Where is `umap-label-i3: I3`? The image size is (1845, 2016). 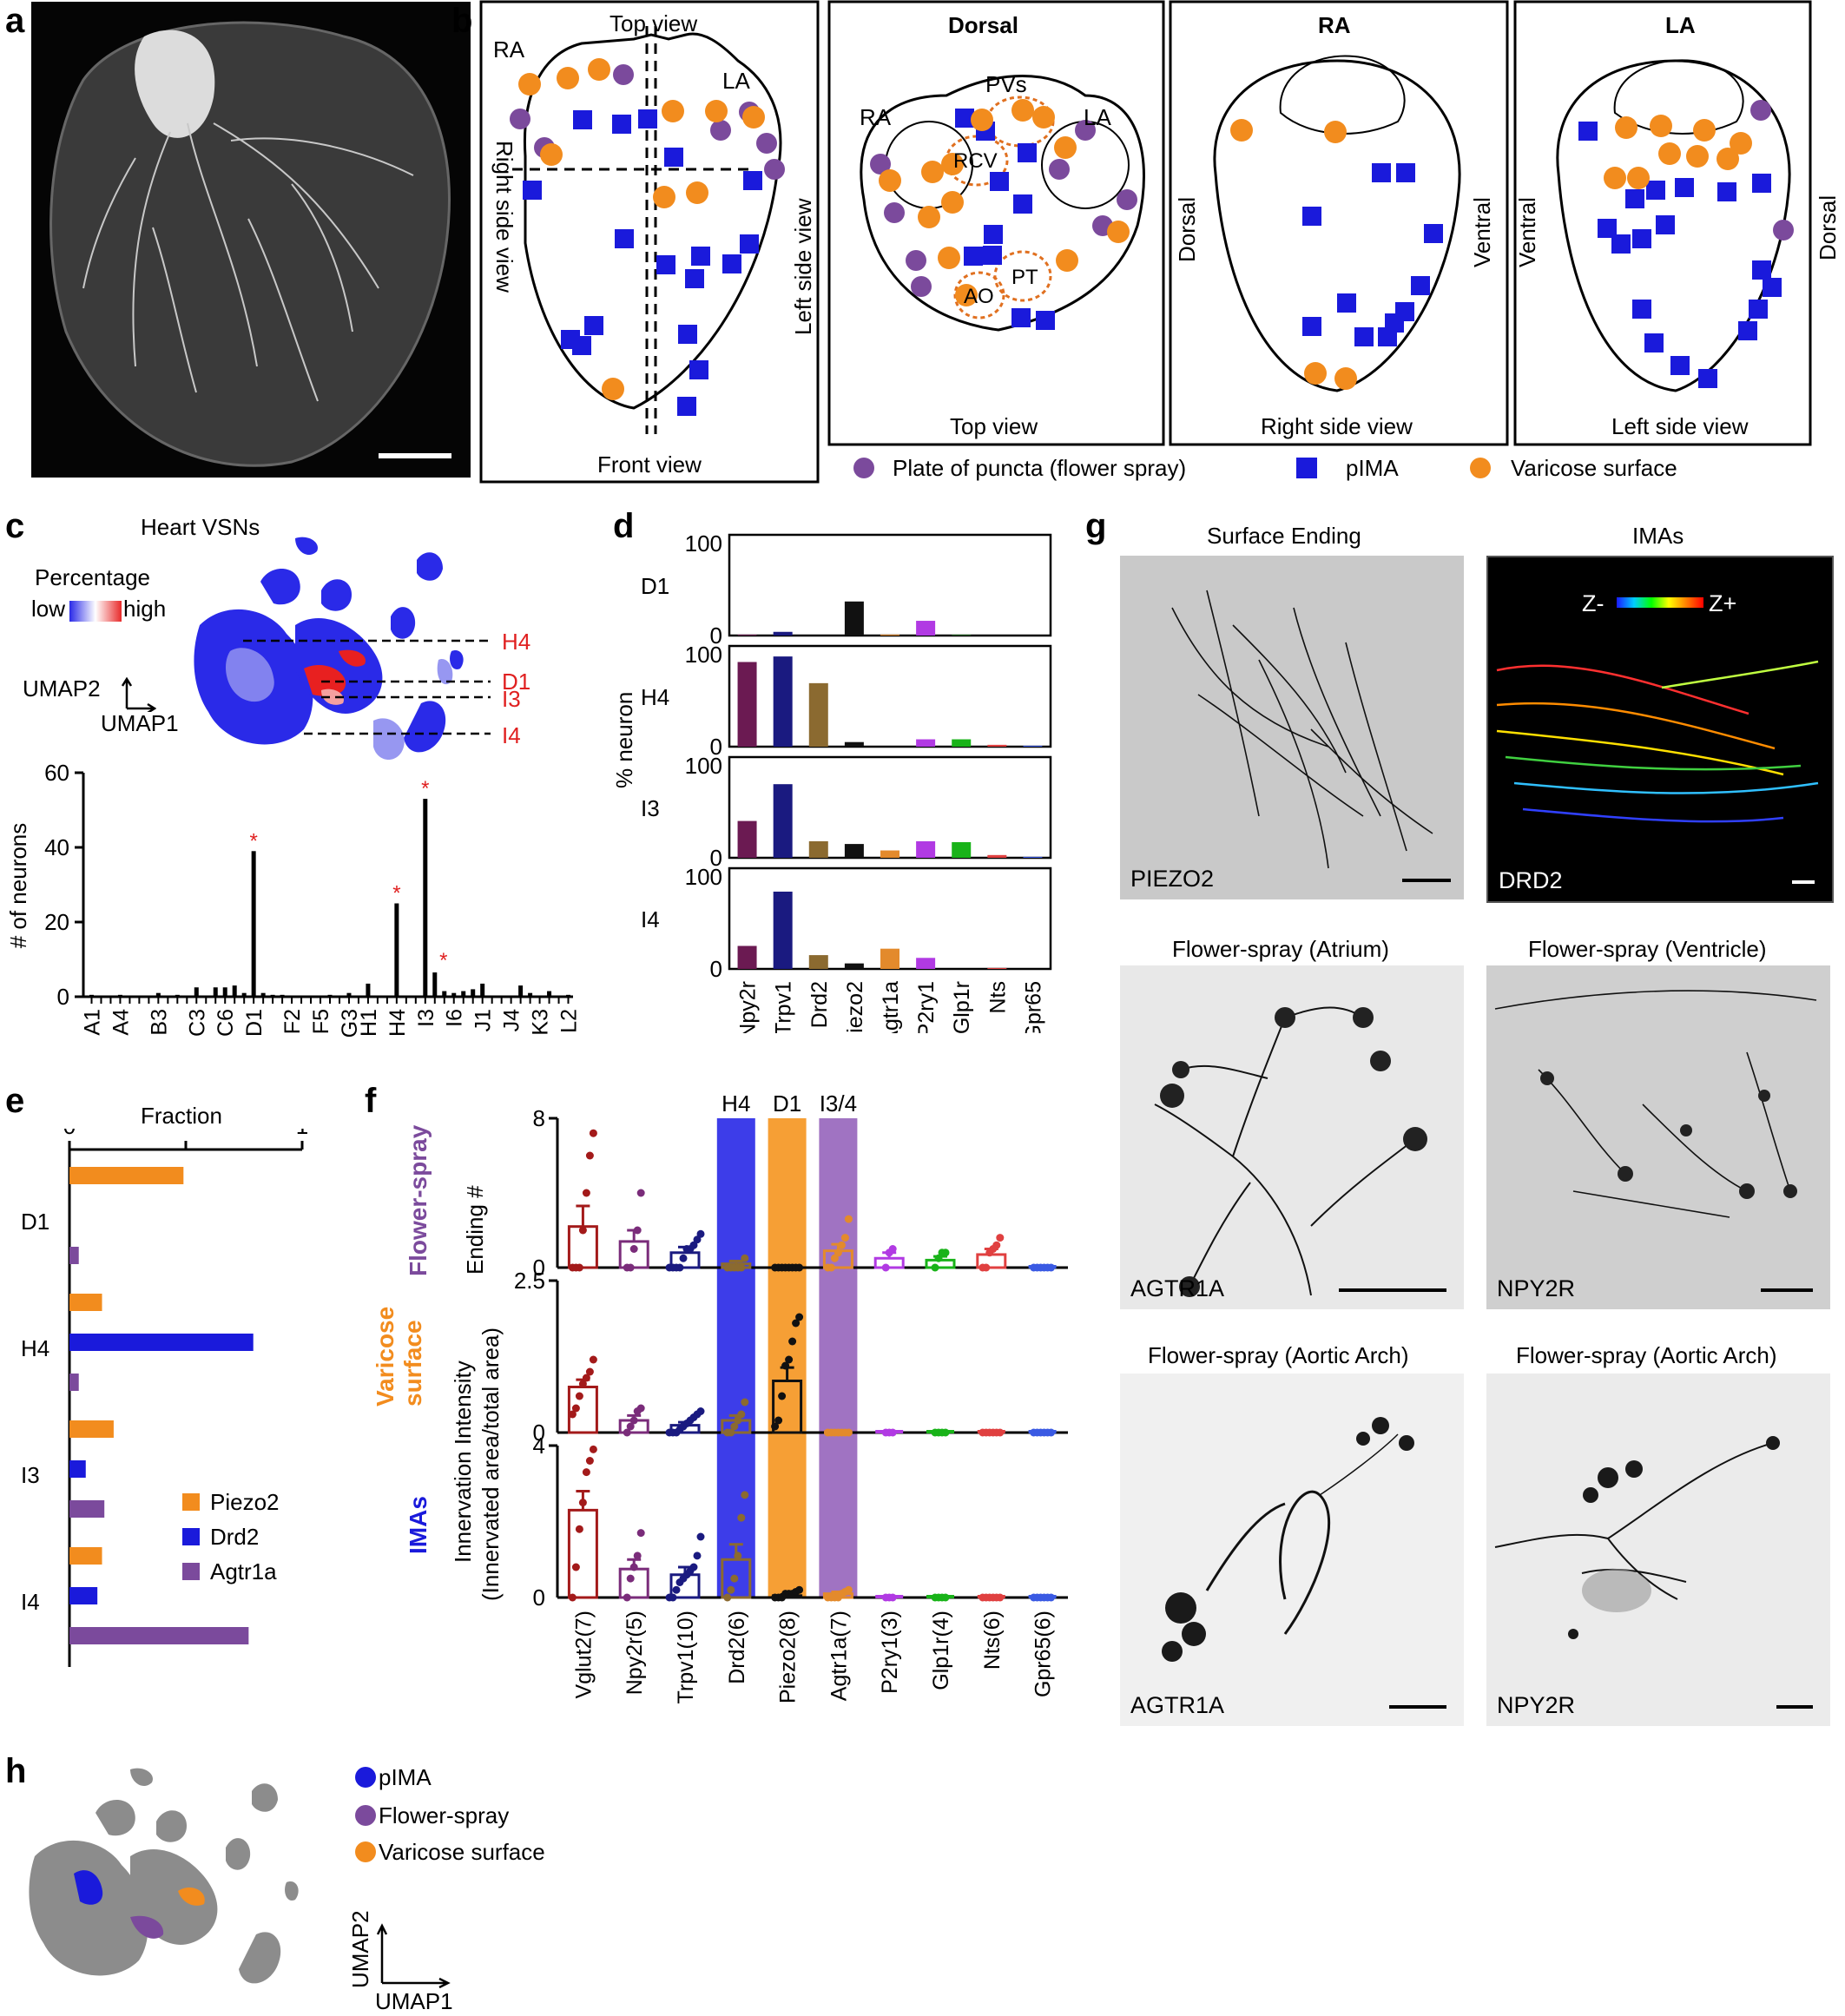
umap-label-i3: I3 is located at coordinates (511, 699).